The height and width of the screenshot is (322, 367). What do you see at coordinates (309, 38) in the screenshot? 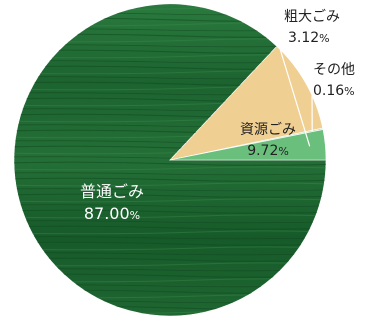
I see `slice-label-value-4: 3.12%` at bounding box center [309, 38].